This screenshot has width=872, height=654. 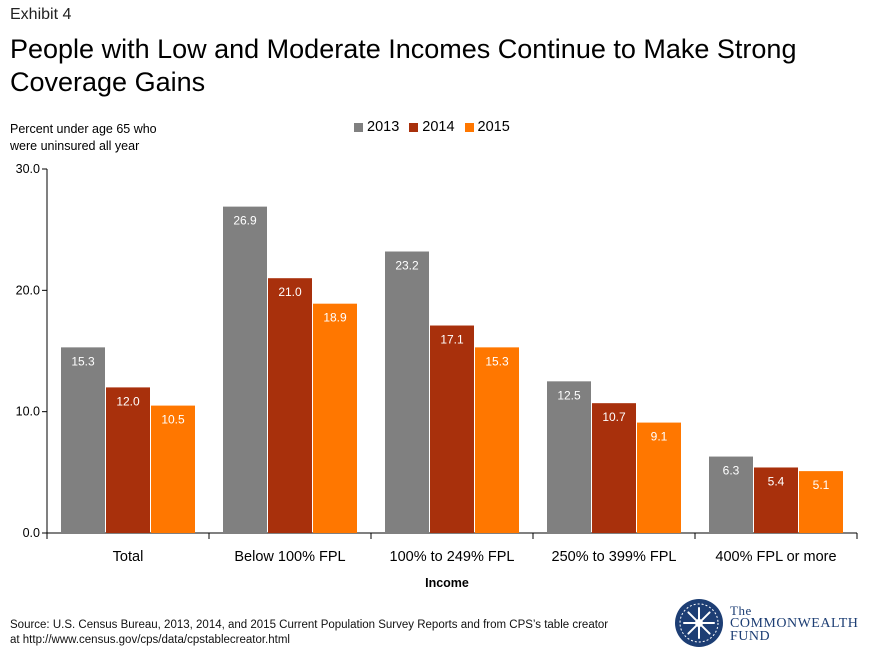 I want to click on y-tick-label: 10.0, so click(x=28, y=412).